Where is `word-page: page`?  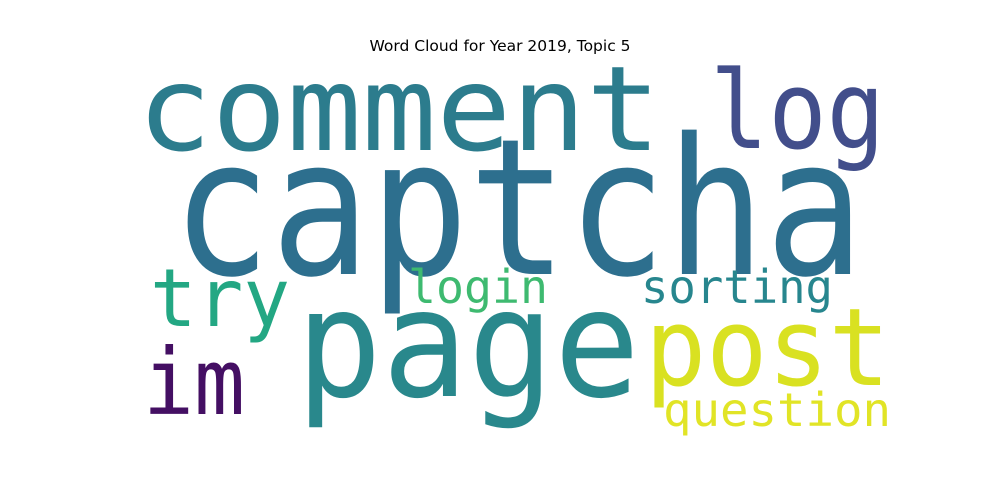
word-page: page is located at coordinates (468, 345).